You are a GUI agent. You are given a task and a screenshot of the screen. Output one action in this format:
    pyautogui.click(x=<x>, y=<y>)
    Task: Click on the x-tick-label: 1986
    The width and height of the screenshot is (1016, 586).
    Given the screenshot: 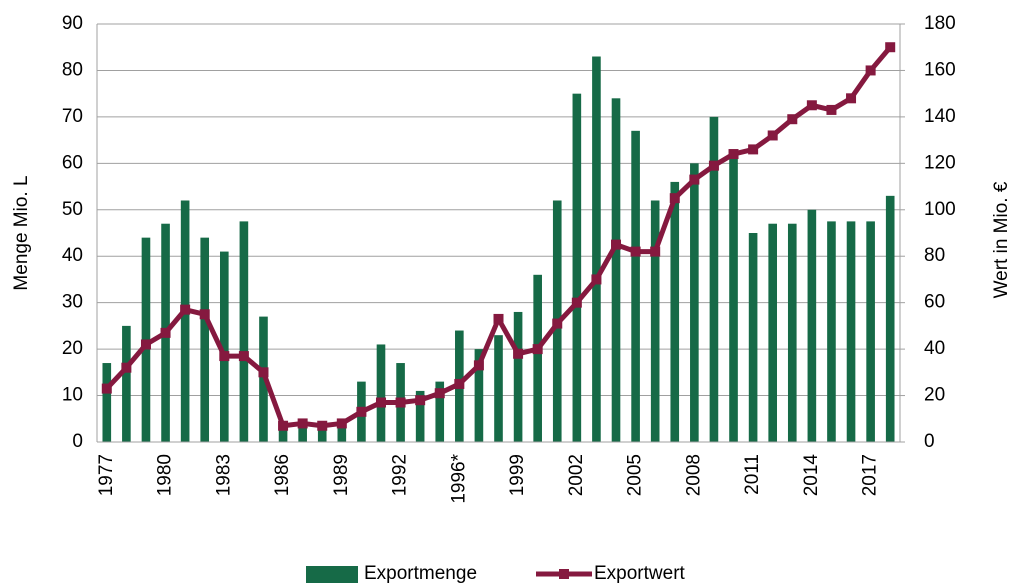 What is the action you would take?
    pyautogui.click(x=282, y=475)
    